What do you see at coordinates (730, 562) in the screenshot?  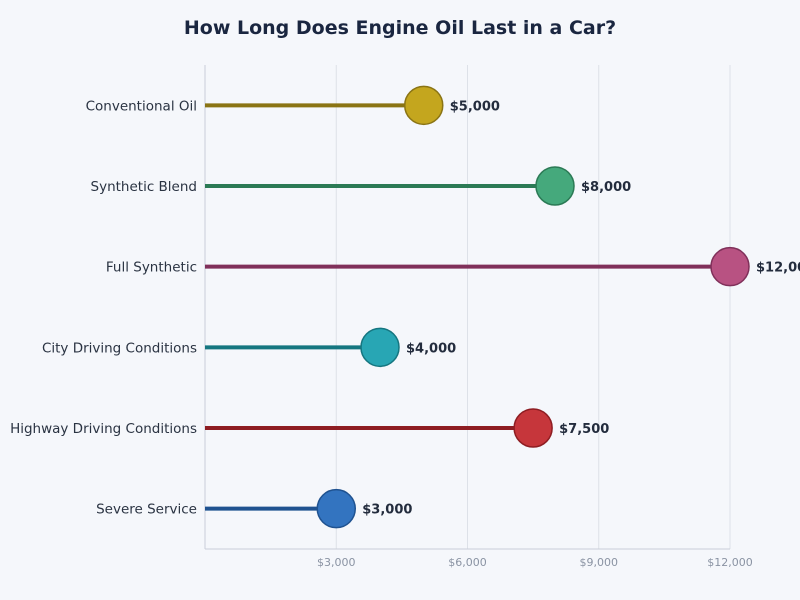 I see `x-tick-label: $12,000` at bounding box center [730, 562].